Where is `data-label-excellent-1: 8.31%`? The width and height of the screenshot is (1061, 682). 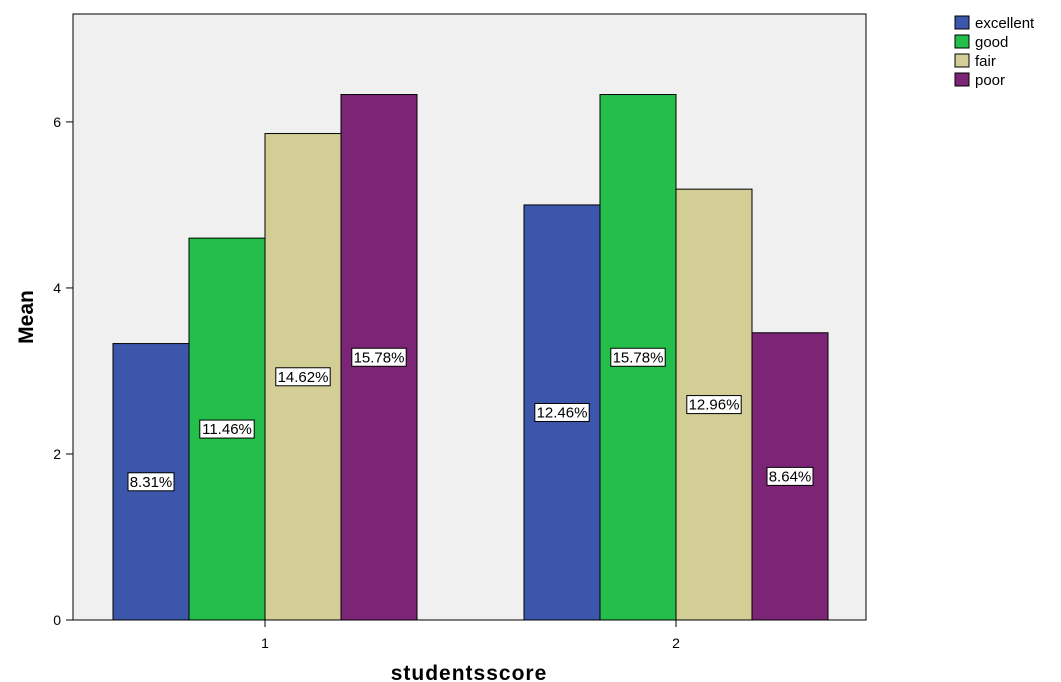 data-label-excellent-1: 8.31% is located at coordinates (151, 482).